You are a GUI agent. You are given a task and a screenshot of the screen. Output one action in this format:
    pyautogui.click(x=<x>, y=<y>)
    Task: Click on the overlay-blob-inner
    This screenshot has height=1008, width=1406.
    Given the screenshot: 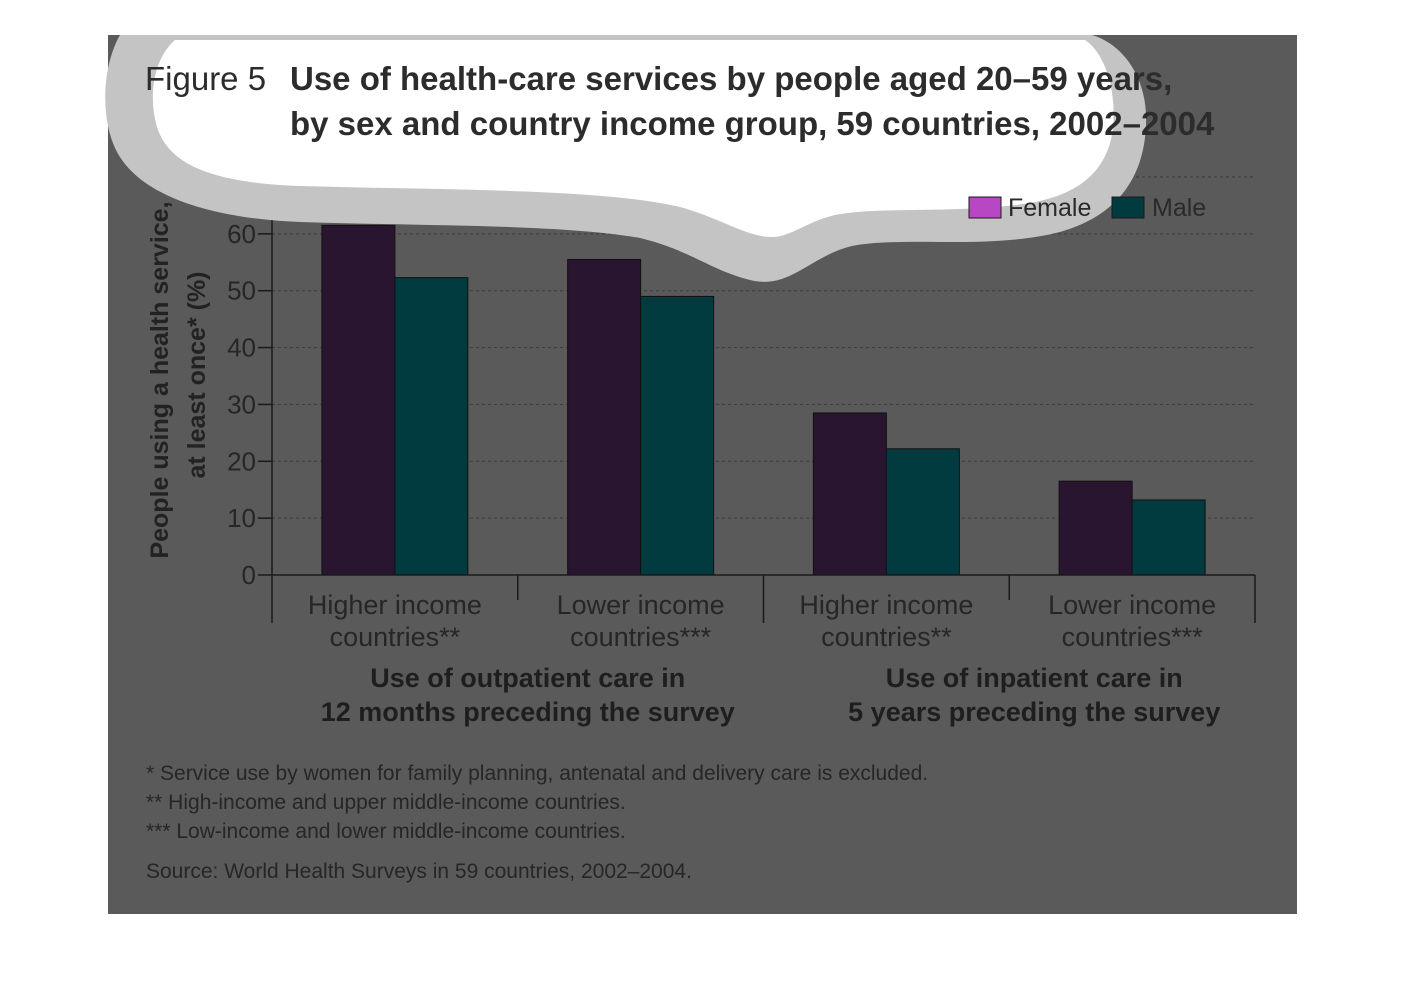 What is the action you would take?
    pyautogui.click(x=633, y=139)
    